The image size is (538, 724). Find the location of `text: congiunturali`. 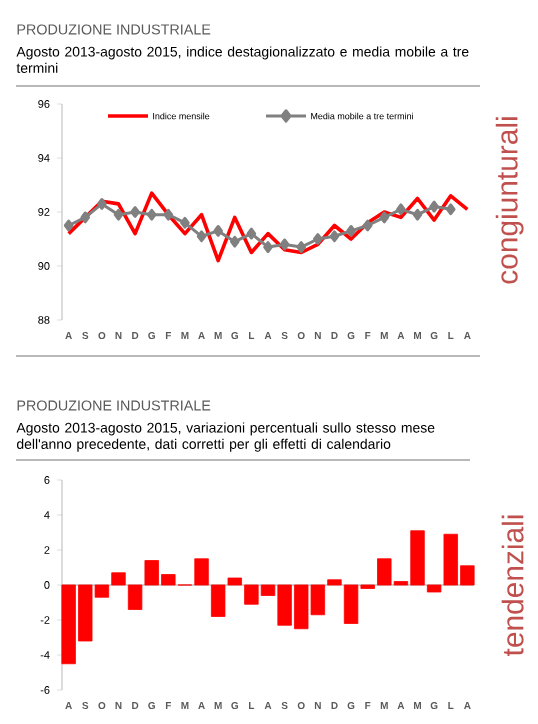

text: congiunturali is located at coordinates (509, 200).